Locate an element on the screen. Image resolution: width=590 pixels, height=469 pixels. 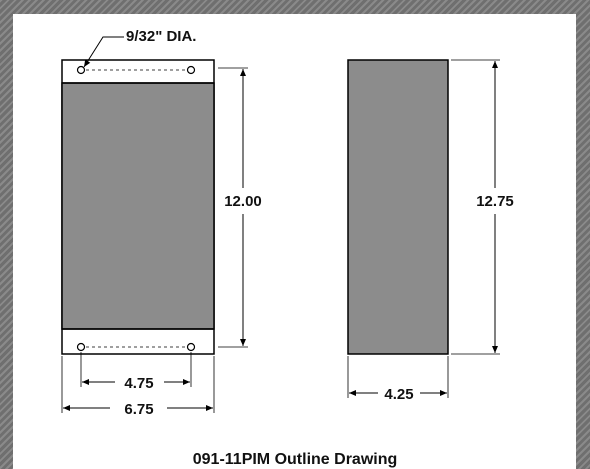
mounting-hole-top-left is located at coordinates (81, 70).